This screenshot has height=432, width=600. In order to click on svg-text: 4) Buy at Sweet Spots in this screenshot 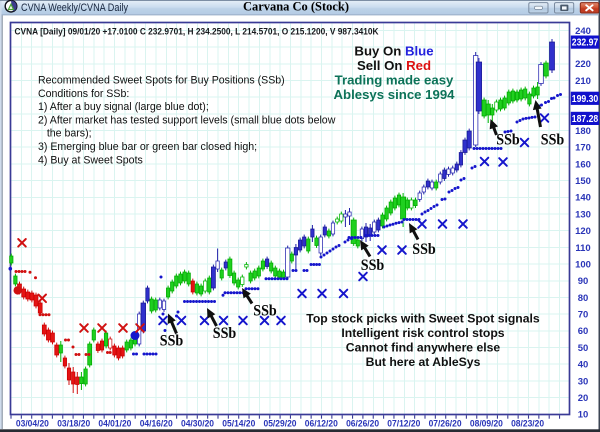, I will do `click(90, 160)`.